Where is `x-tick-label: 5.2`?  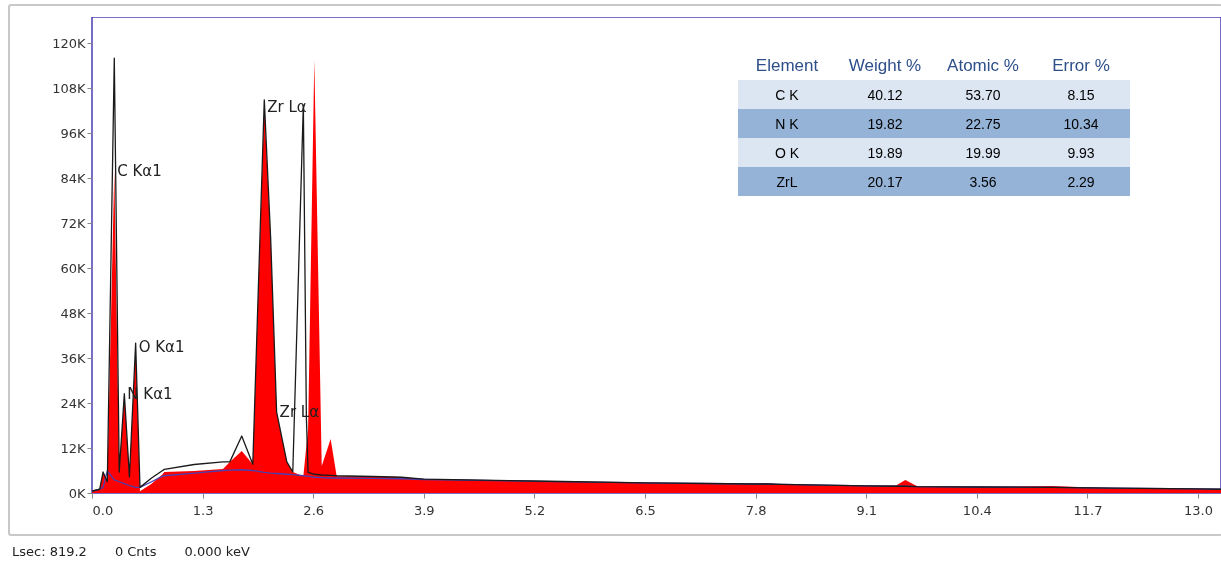 x-tick-label: 5.2 is located at coordinates (535, 510).